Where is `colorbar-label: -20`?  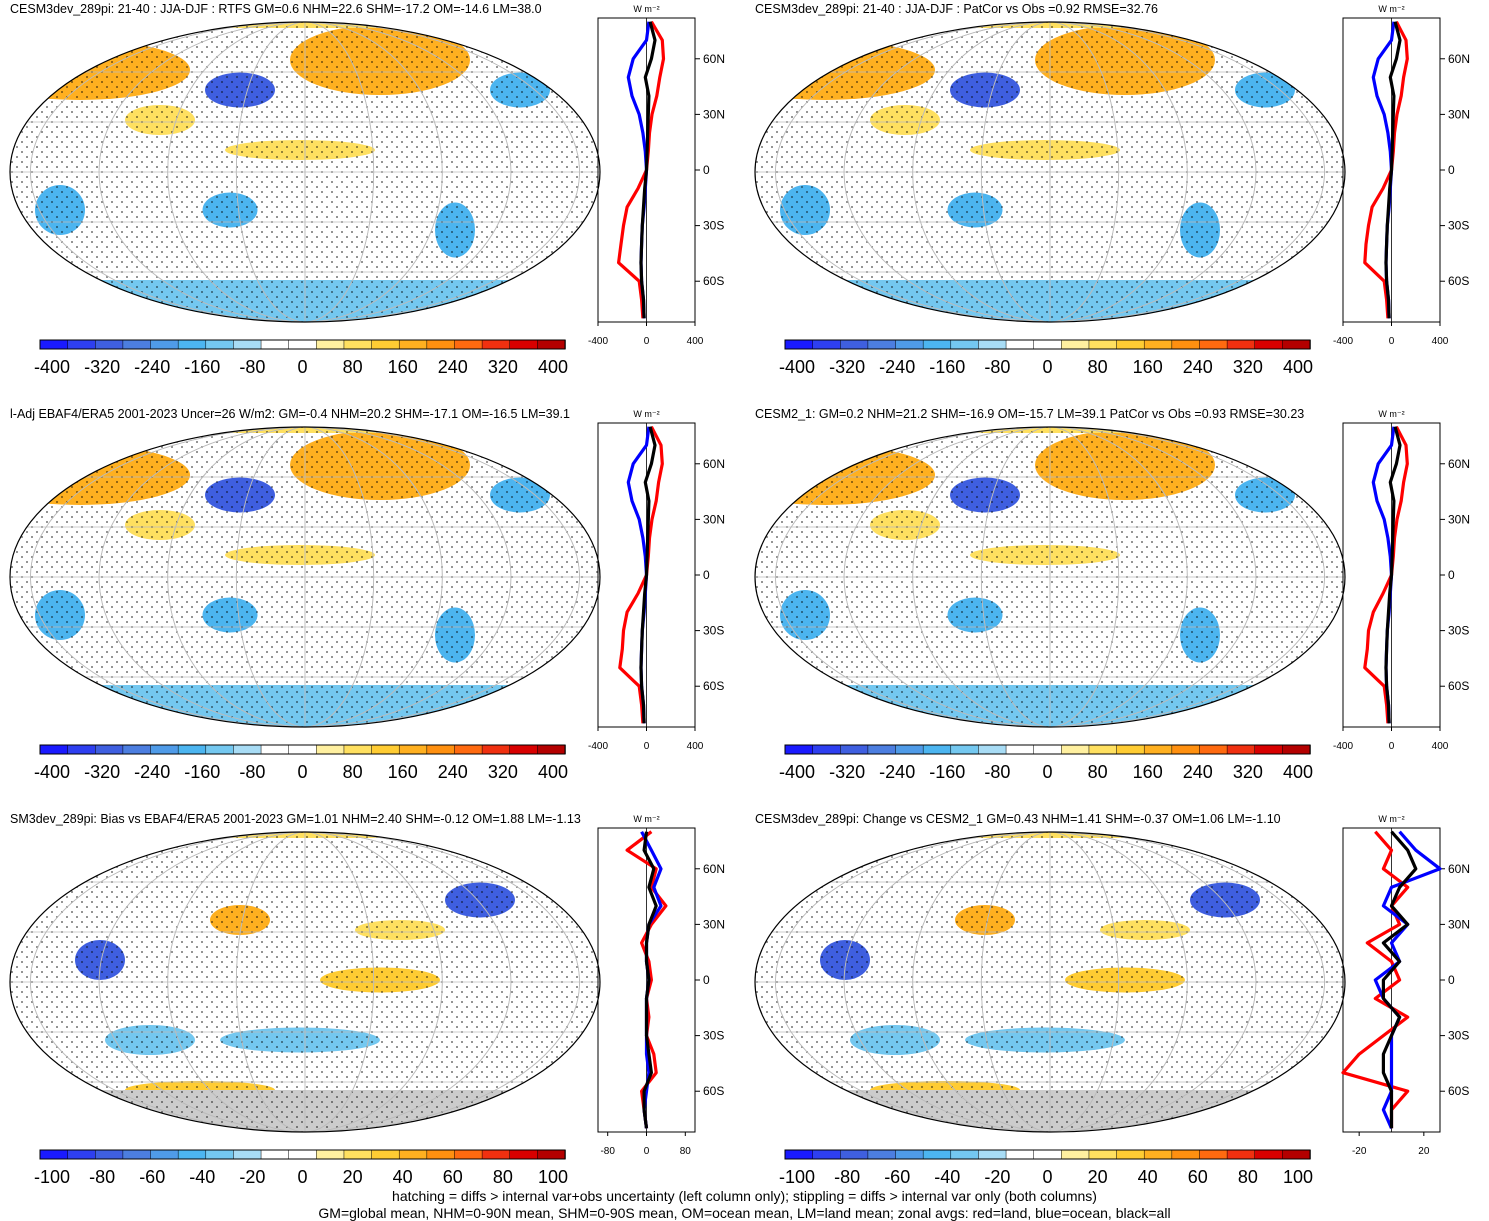
colorbar-label: -20 is located at coordinates (997, 1177).